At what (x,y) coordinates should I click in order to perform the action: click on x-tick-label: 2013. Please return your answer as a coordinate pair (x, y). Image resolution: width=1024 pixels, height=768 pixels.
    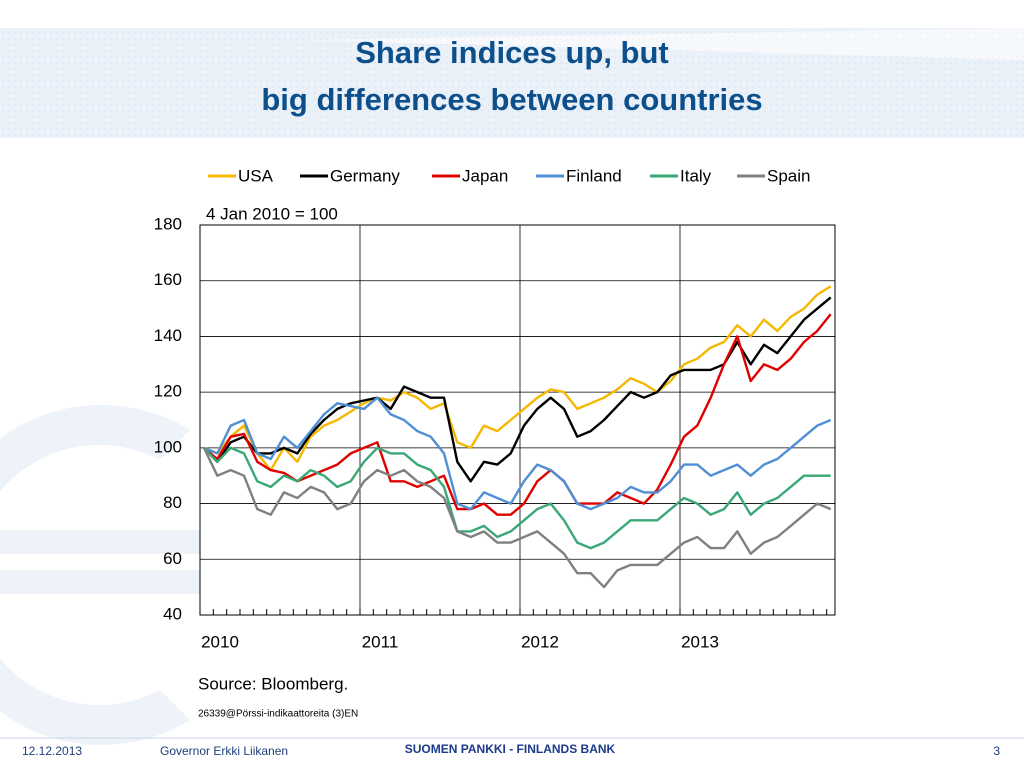
    Looking at the image, I should click on (700, 641).